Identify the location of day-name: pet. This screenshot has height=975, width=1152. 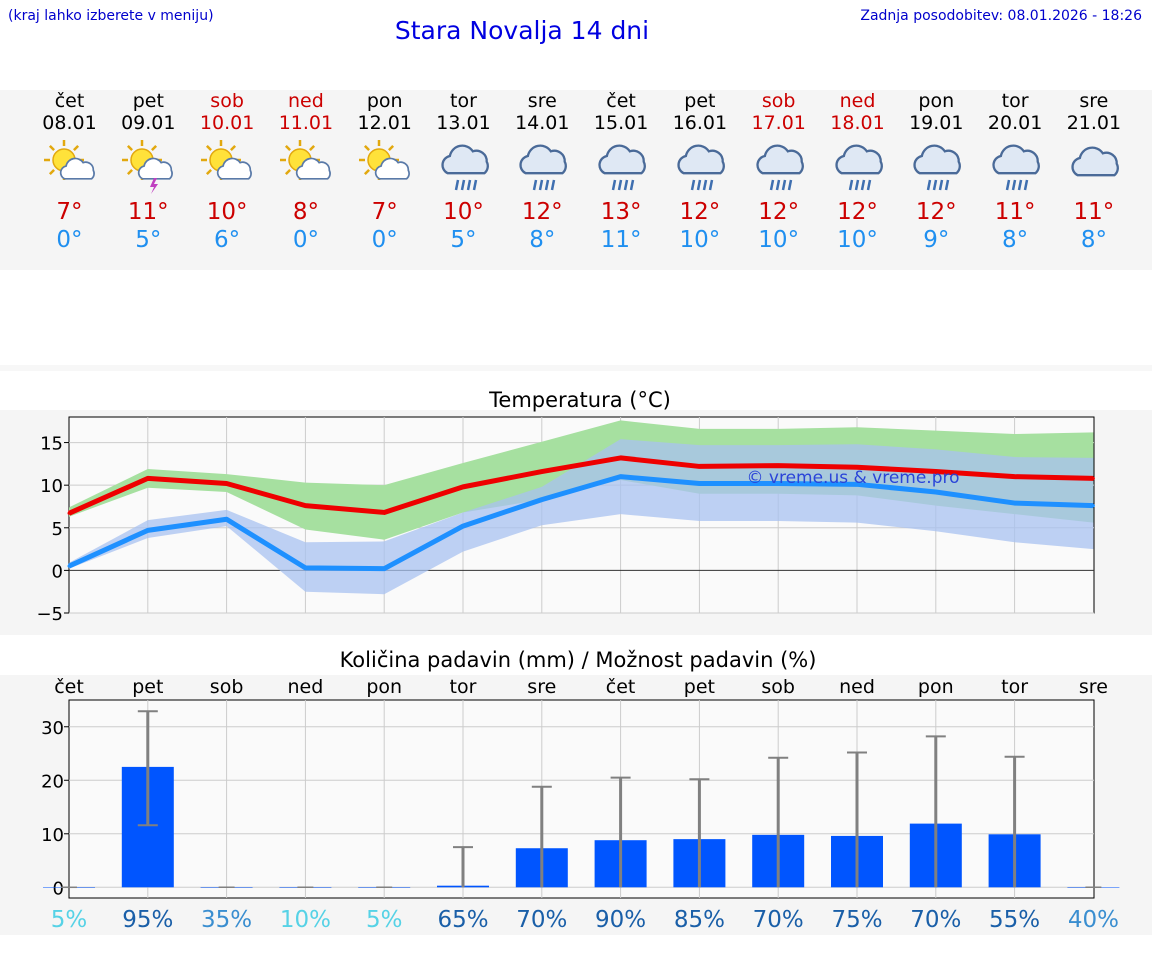
(700, 101).